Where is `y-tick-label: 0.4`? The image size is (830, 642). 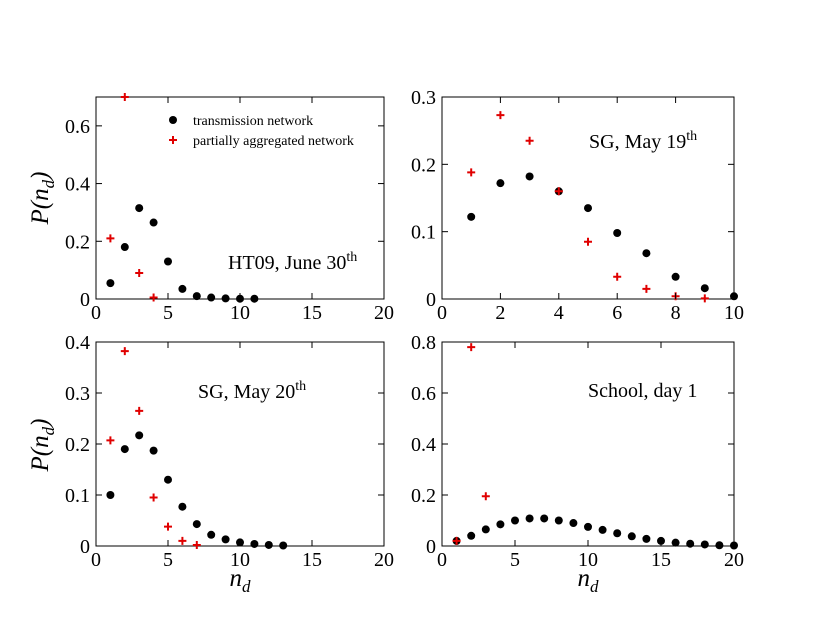
y-tick-label: 0.4 is located at coordinates (77, 185).